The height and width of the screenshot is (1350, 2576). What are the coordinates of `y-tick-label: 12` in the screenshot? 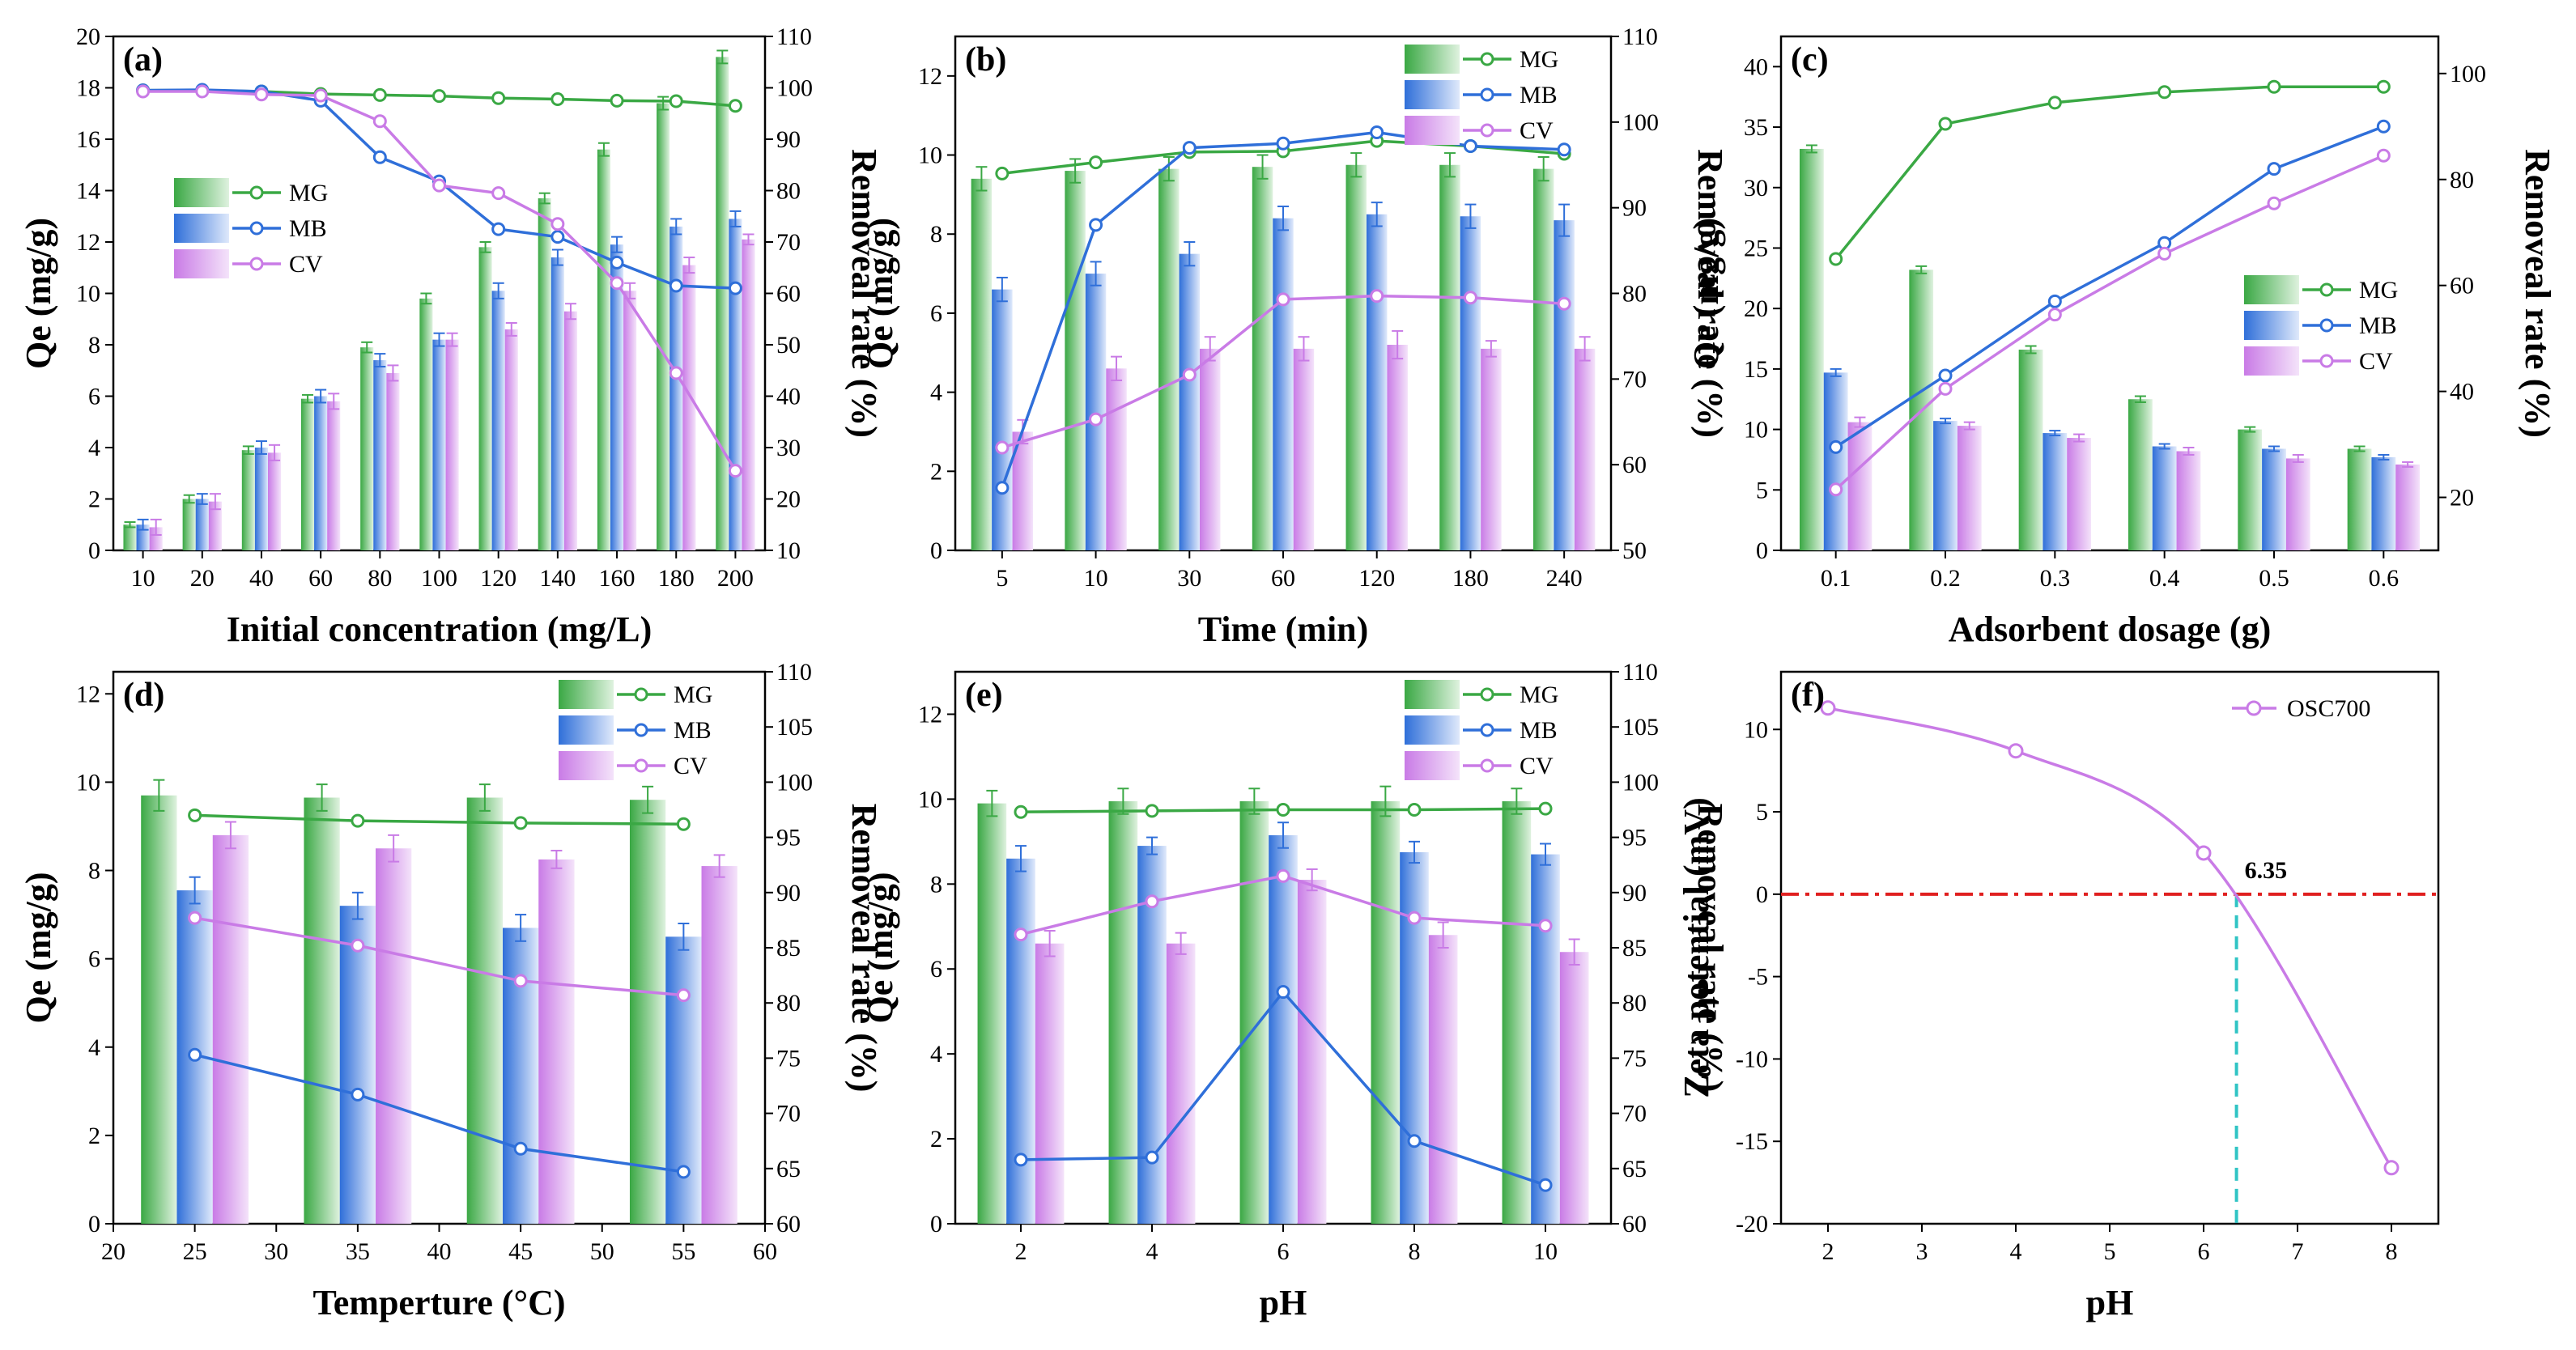 It's located at (930, 76).